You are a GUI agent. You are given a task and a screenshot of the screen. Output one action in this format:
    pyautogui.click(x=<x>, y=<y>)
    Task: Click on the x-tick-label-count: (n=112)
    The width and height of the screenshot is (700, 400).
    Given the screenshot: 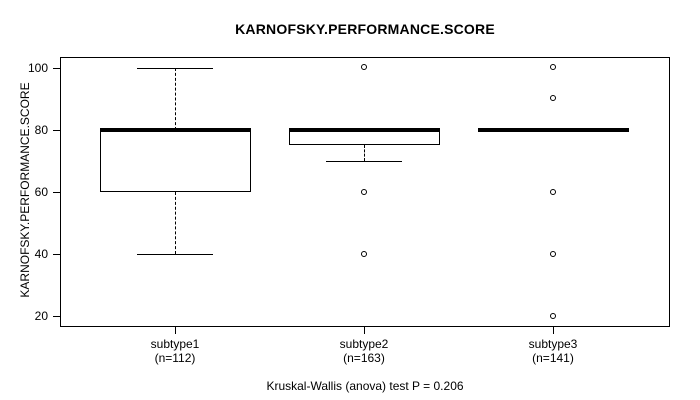 What is the action you would take?
    pyautogui.click(x=175, y=358)
    